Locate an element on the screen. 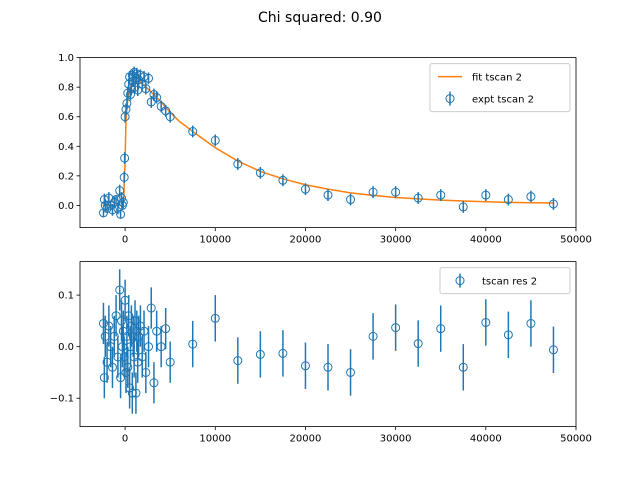  y-tick-label: 0.6 is located at coordinates (66, 117).